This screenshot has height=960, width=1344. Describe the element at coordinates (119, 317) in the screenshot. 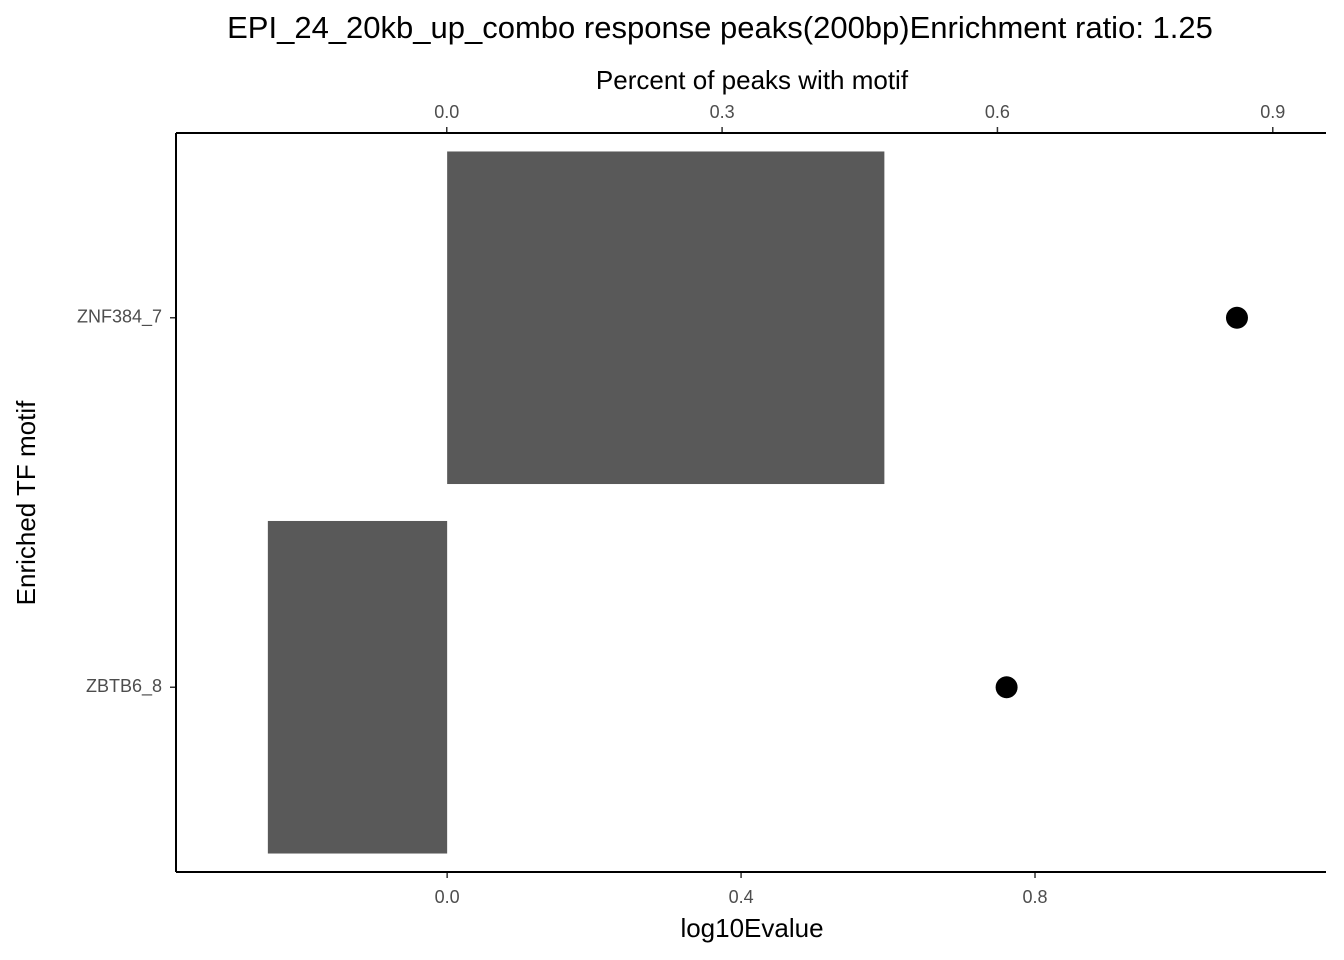

I see `y-tick-label: ZNF384_7` at that location.